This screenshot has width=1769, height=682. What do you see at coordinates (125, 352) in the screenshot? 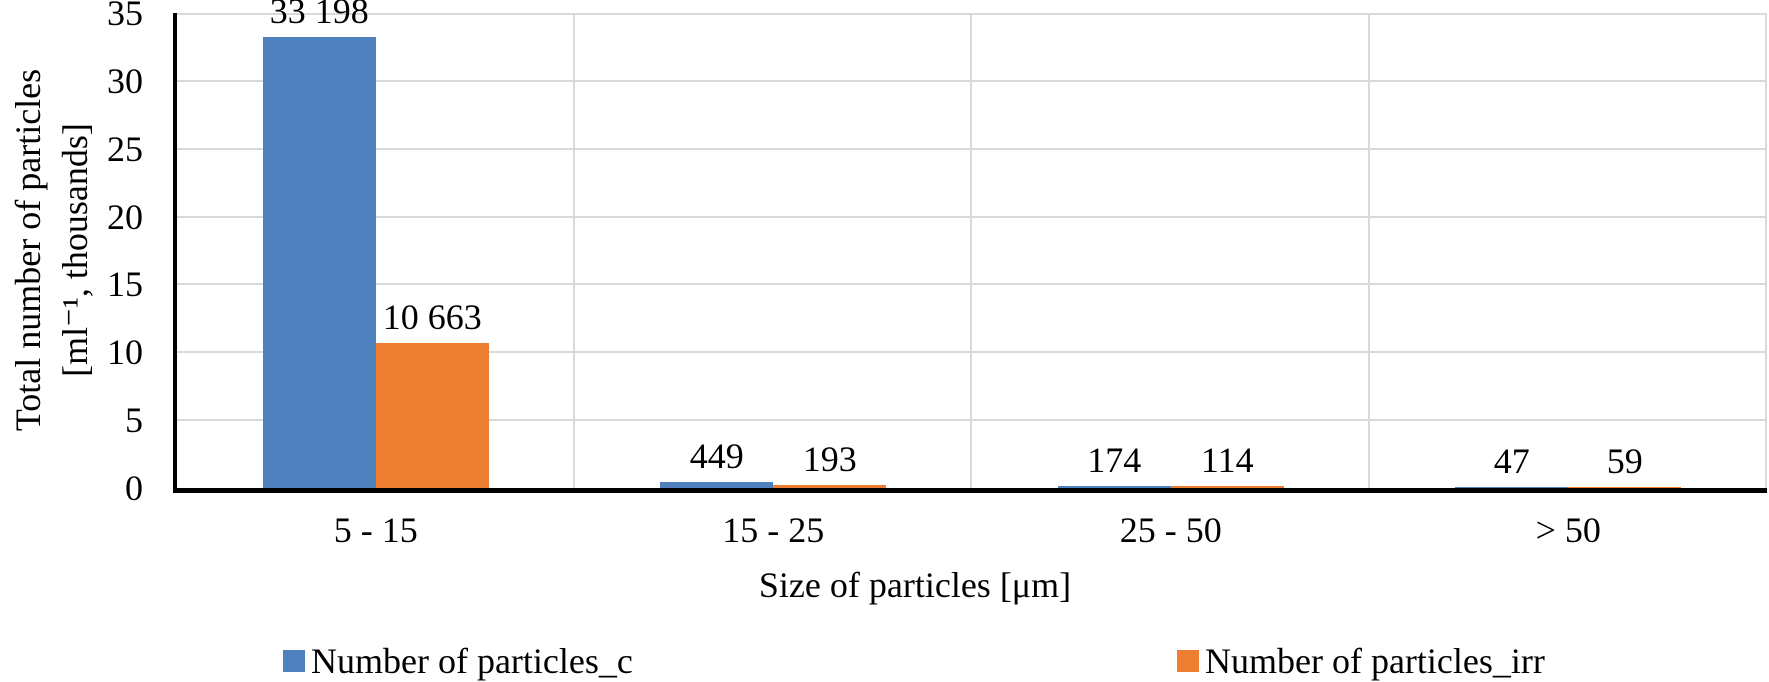
I see `y-axis-tick-label: 10` at bounding box center [125, 352].